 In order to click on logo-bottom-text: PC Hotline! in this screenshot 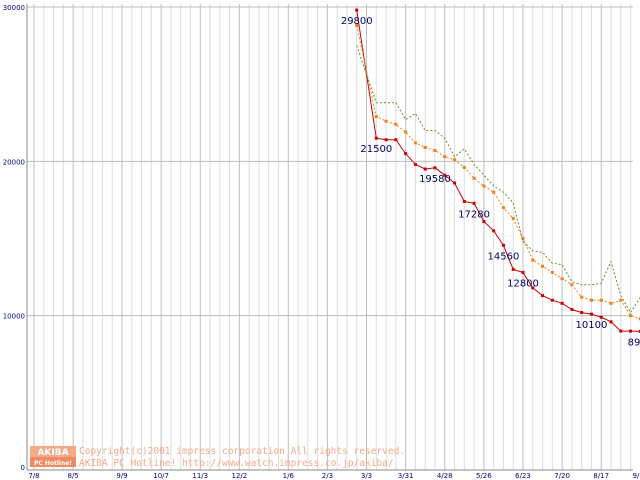, I will do `click(53, 463)`.